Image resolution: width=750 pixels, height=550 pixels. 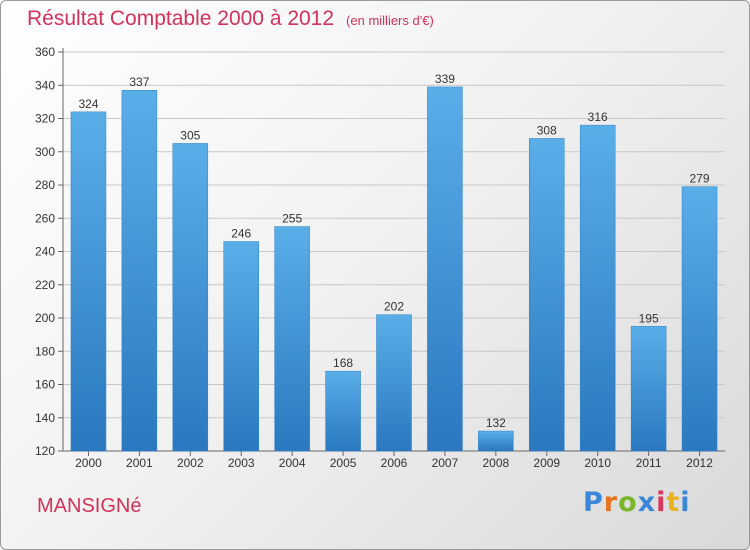 What do you see at coordinates (700, 179) in the screenshot?
I see `data-label: 279` at bounding box center [700, 179].